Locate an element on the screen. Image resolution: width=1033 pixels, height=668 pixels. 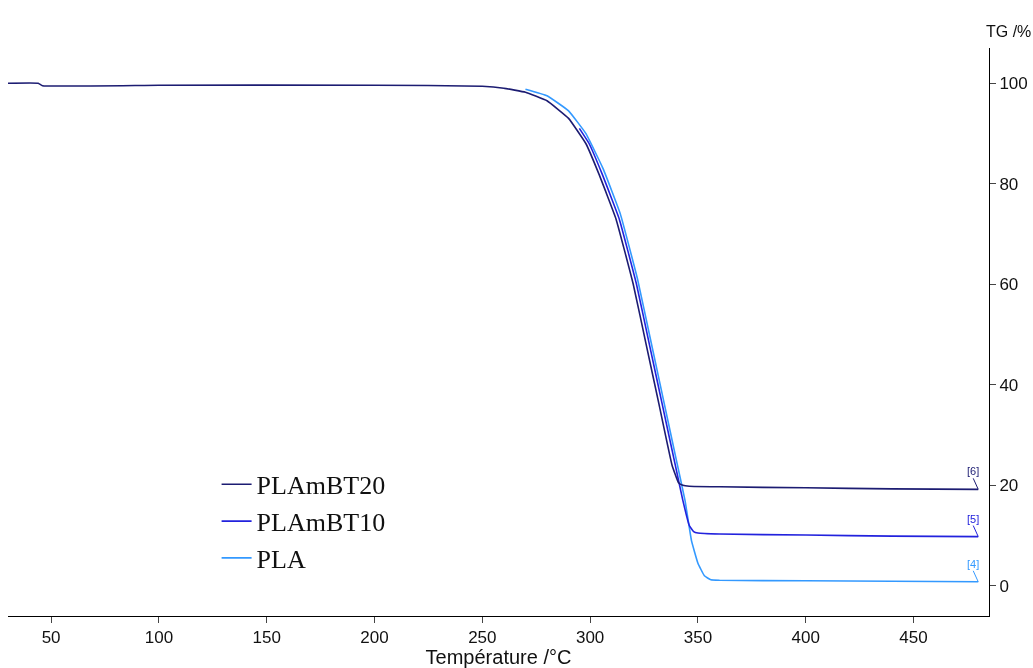
x-tick-label: 200 is located at coordinates (374, 638).